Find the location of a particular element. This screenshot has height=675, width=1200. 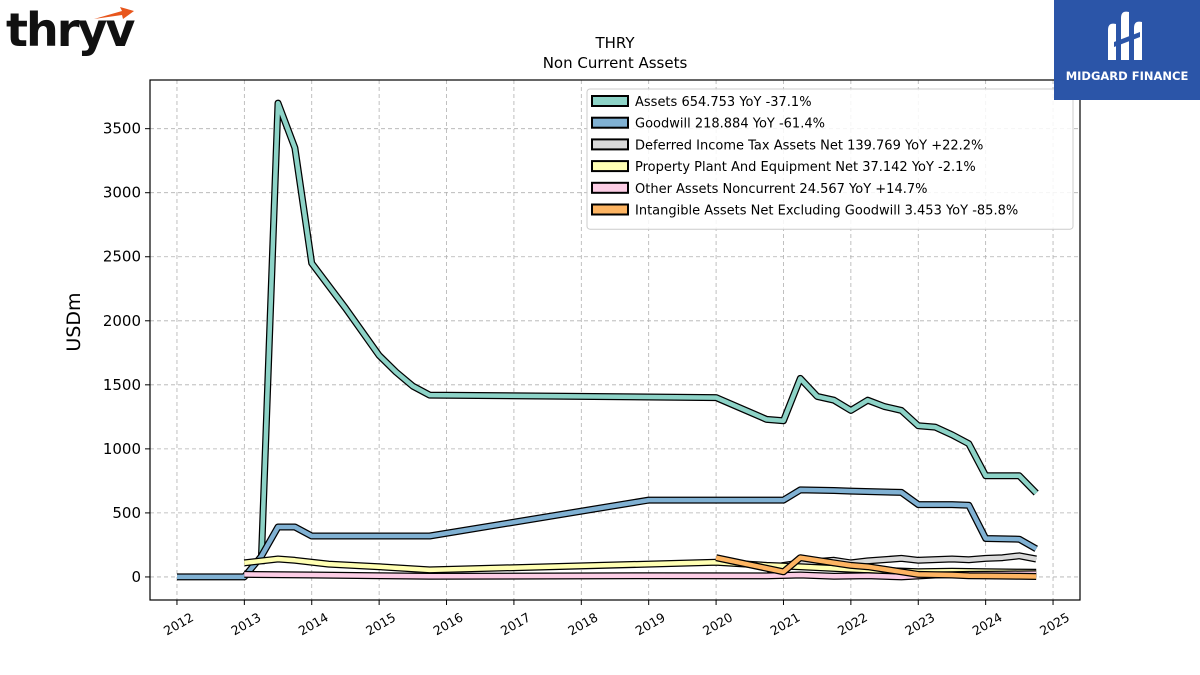

y-tick-label: 1500 is located at coordinates (122, 385).